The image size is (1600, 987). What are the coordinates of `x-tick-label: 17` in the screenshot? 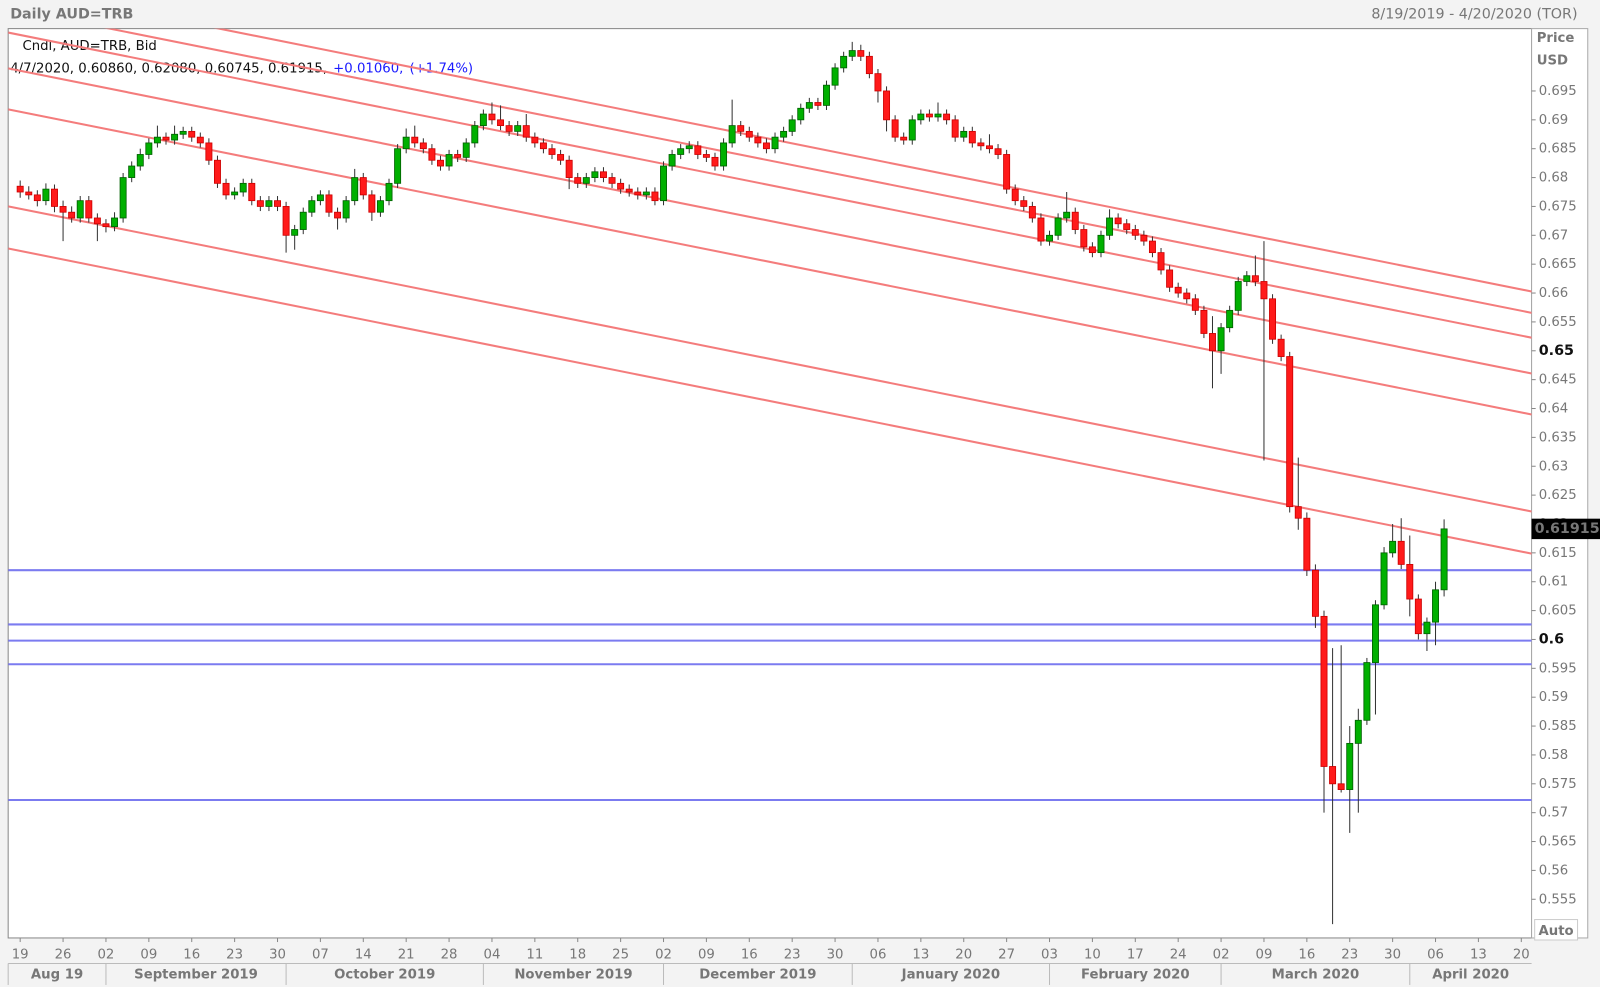 It's located at (1135, 954).